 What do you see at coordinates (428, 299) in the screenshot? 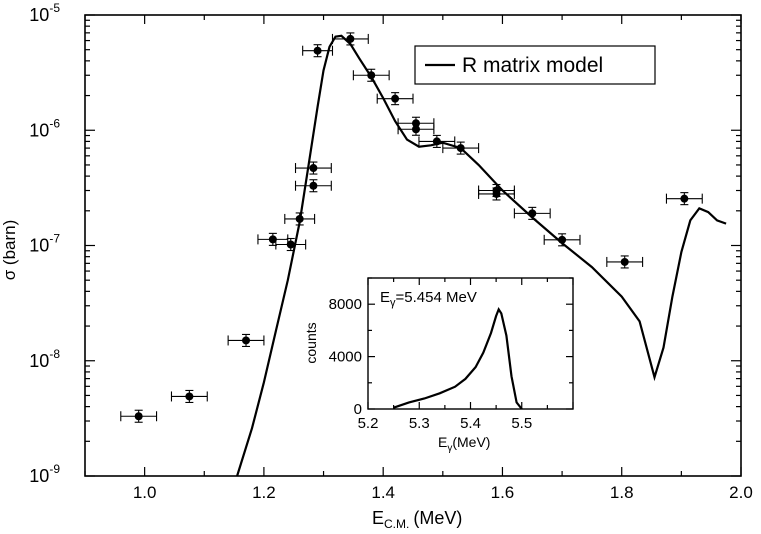
I see `inset-annotation: Eγ=5.454 MeV` at bounding box center [428, 299].